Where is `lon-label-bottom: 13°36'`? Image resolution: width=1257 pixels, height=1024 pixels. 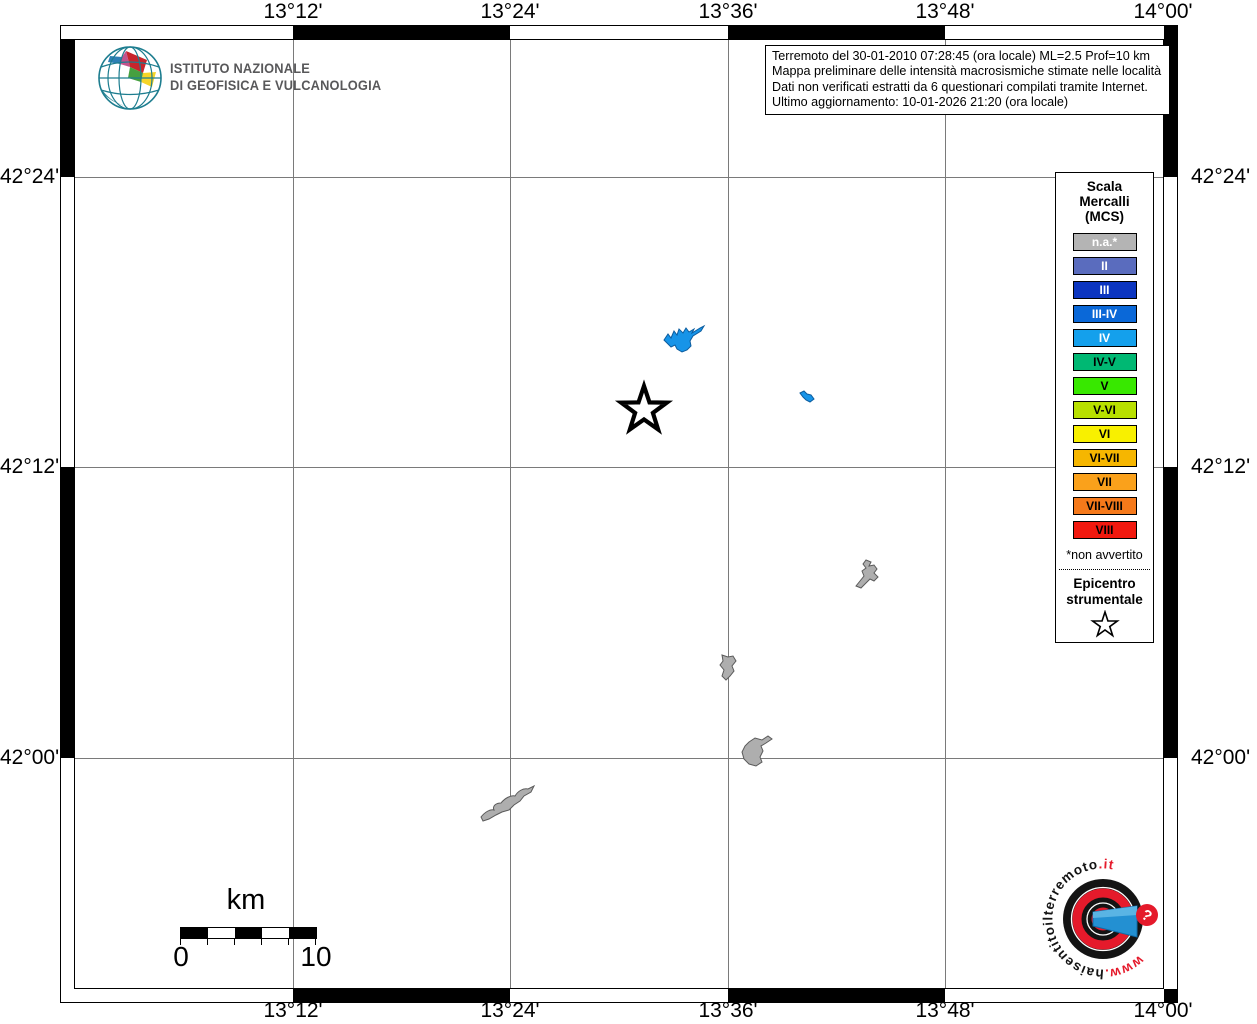
lon-label-bottom: 13°36' is located at coordinates (728, 1010).